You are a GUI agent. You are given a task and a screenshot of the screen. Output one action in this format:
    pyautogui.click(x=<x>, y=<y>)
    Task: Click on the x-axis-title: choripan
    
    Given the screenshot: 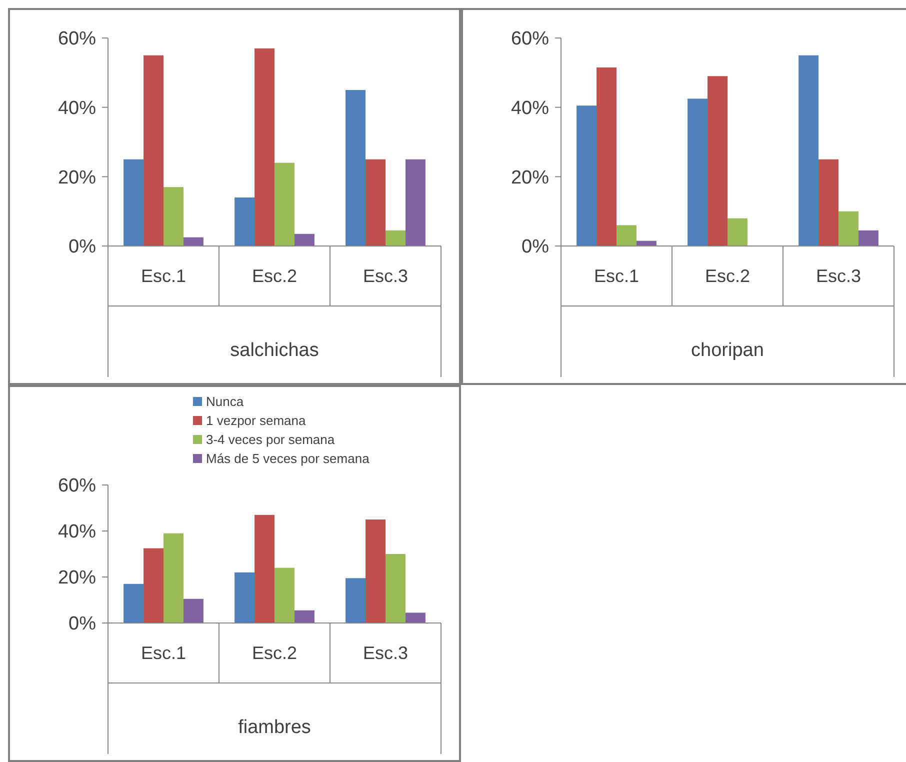 What is the action you would take?
    pyautogui.click(x=727, y=350)
    